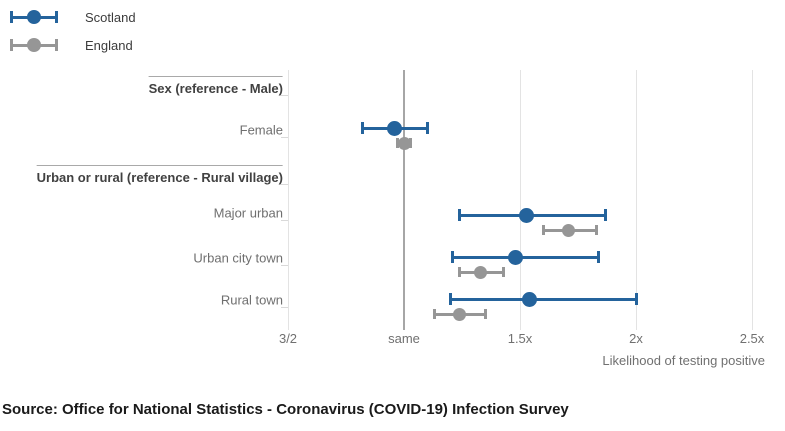 This screenshot has width=785, height=431. Describe the element at coordinates (288, 338) in the screenshot. I see `x-tick-label-3-2: 3/2` at that location.